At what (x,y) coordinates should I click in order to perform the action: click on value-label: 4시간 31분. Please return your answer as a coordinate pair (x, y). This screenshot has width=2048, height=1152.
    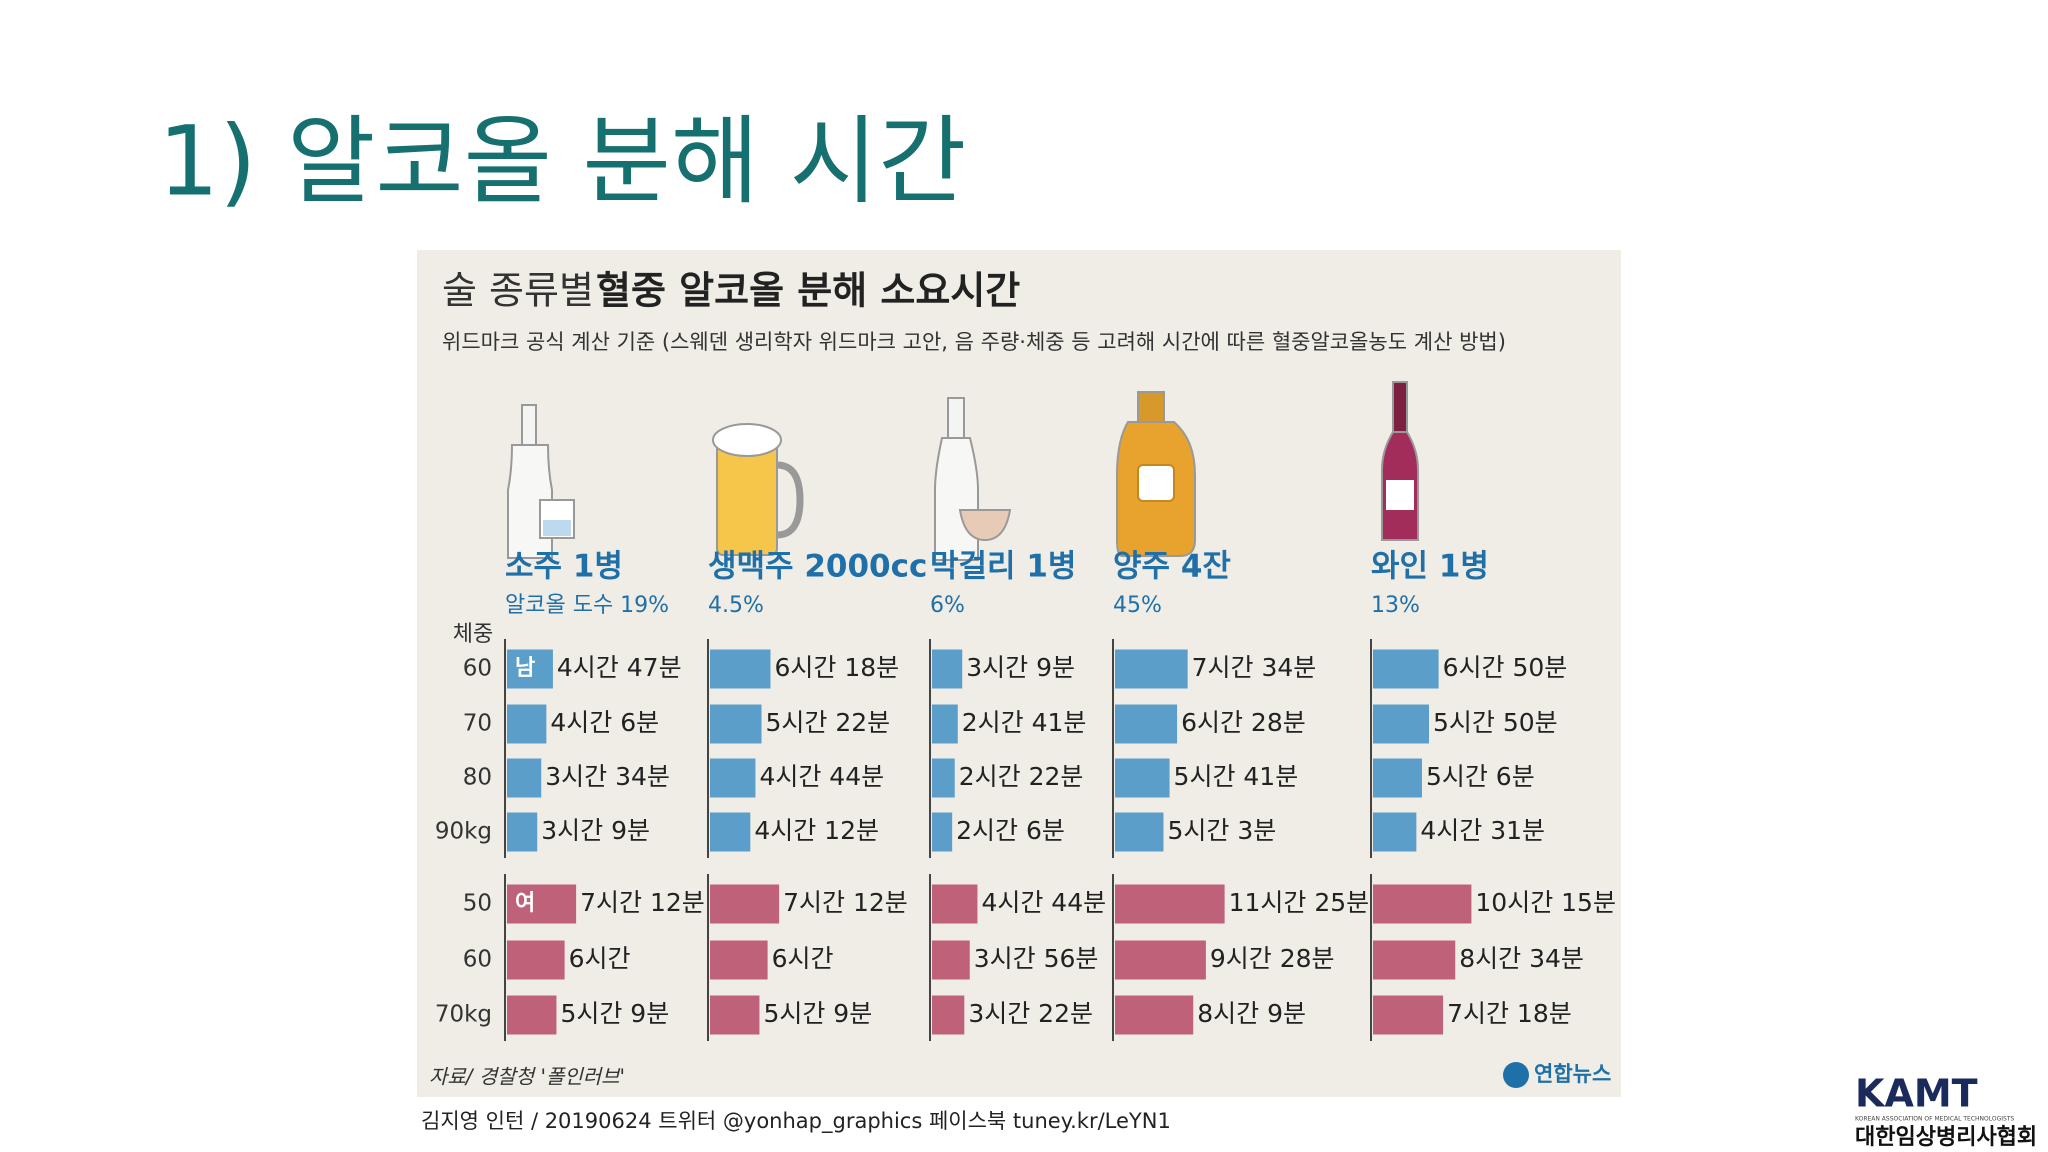
    Looking at the image, I should click on (1482, 830).